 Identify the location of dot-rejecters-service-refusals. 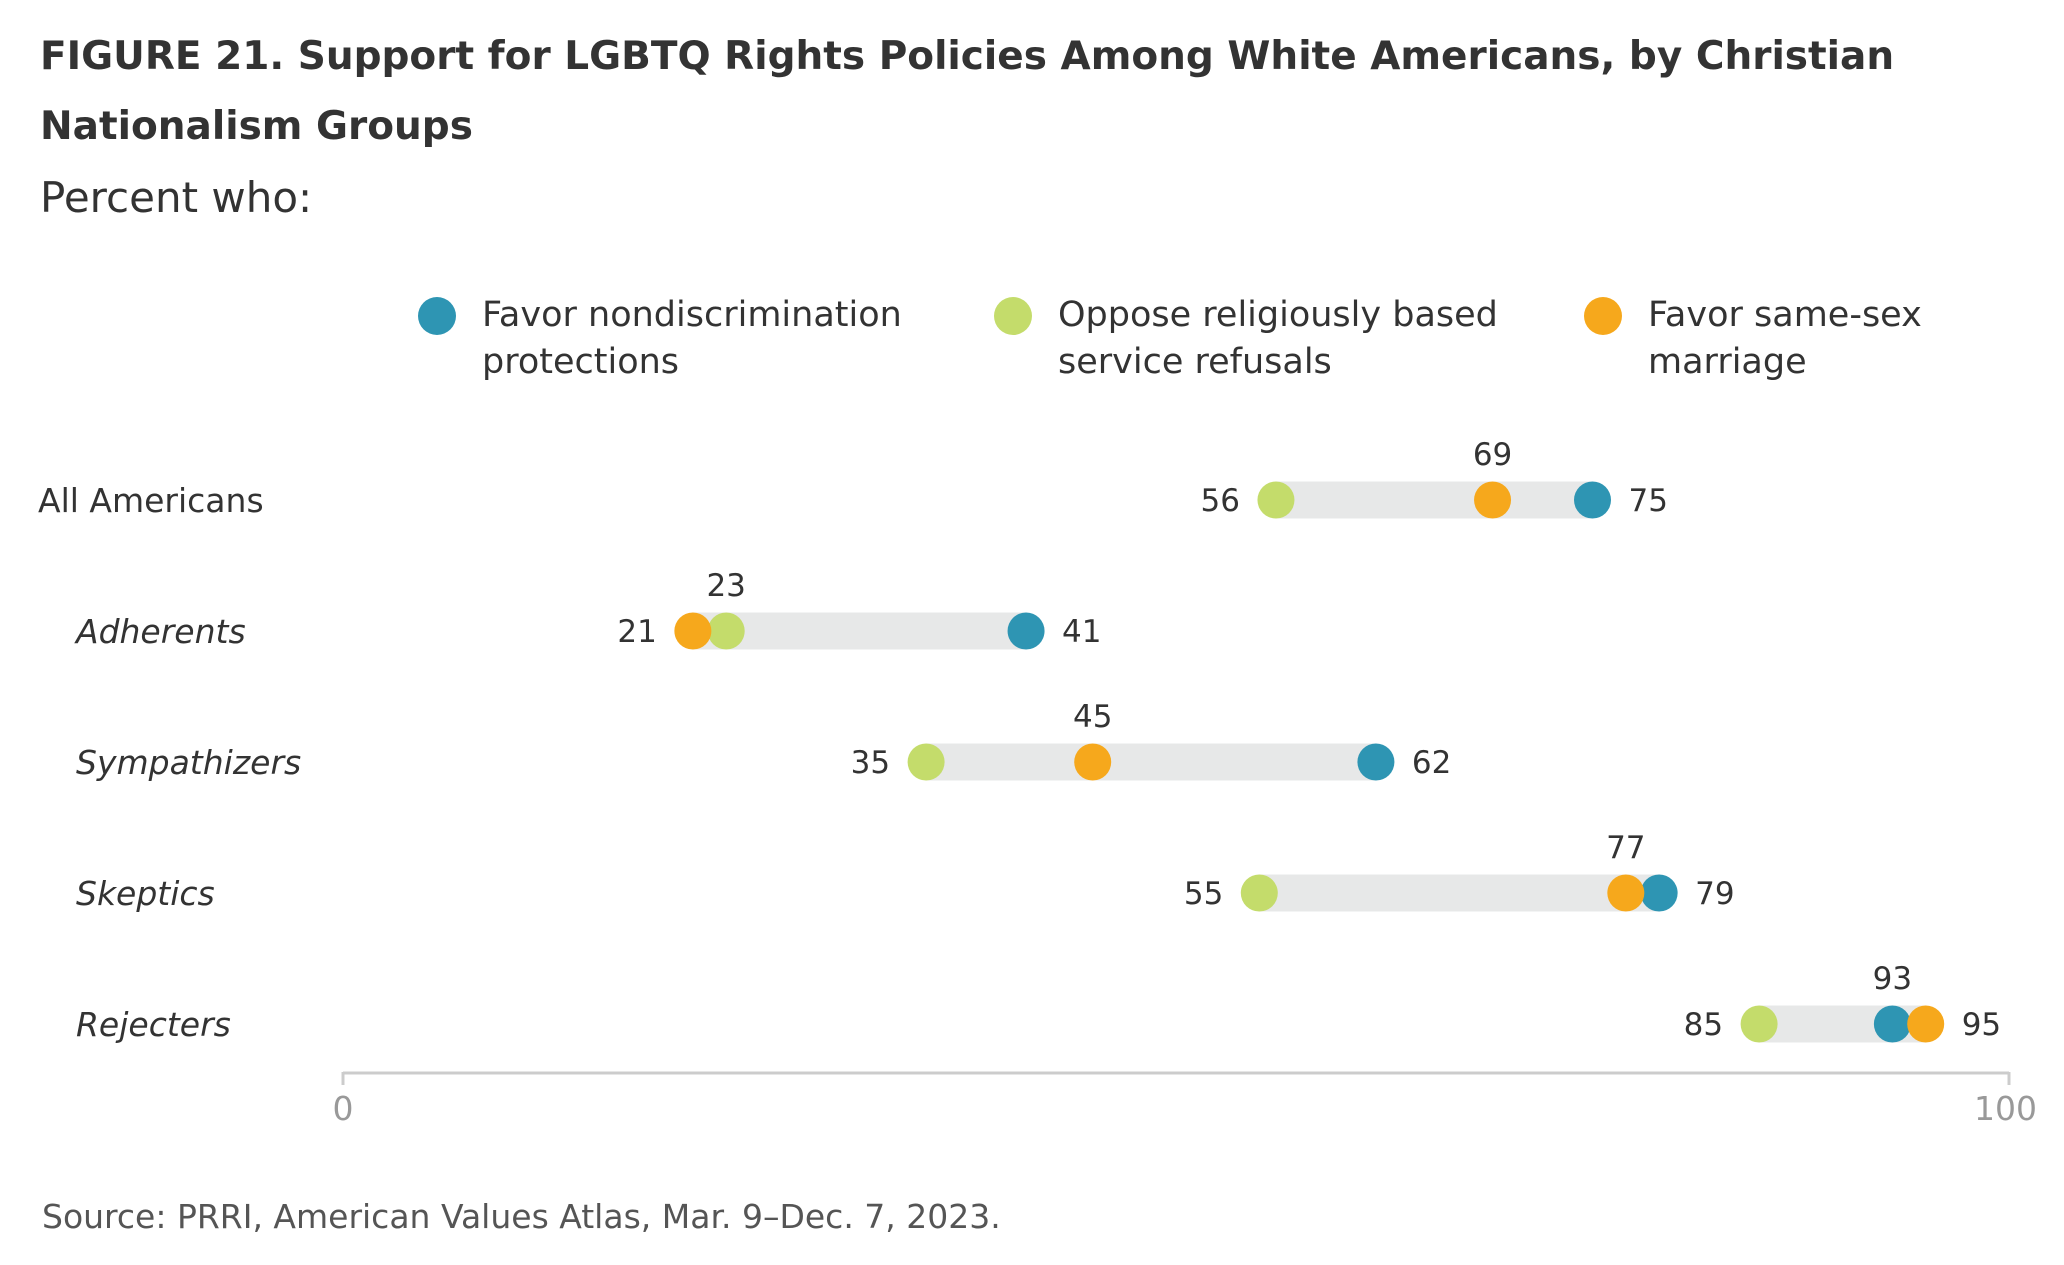
(1759, 1024).